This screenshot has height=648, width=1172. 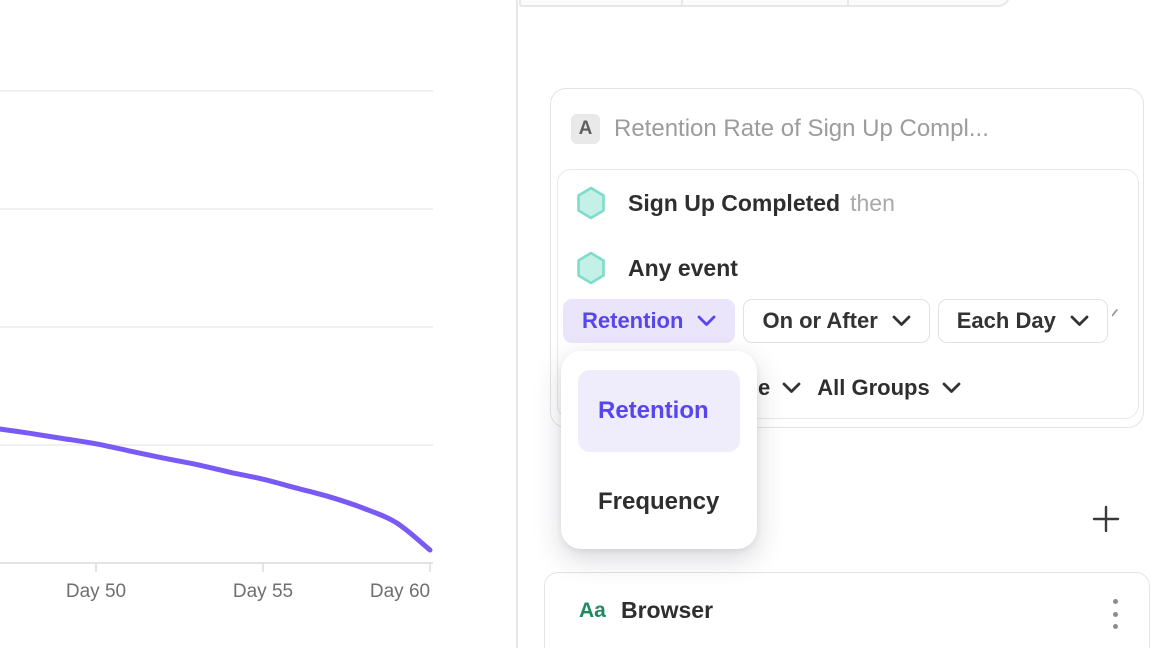 I want to click on string-property-icon: Aa, so click(x=592, y=610).